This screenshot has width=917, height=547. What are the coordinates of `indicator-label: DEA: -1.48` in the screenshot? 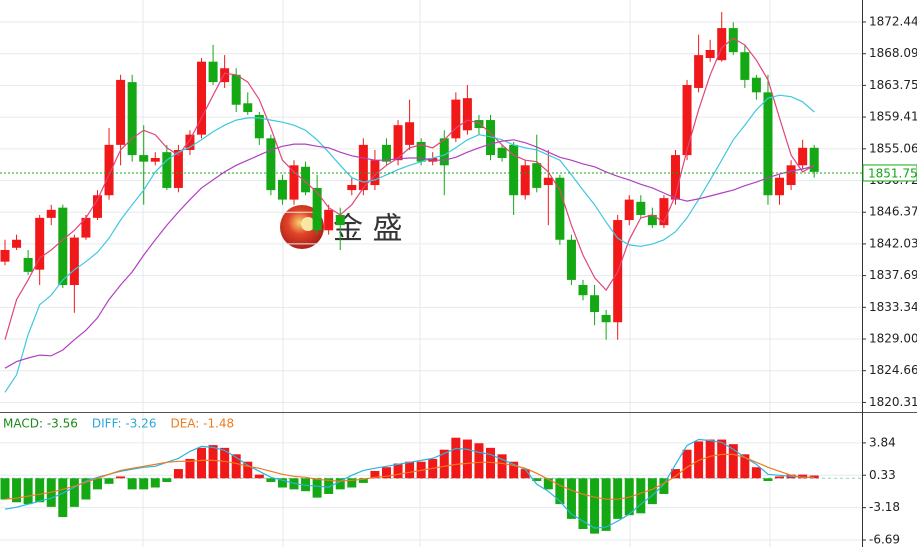 It's located at (202, 424).